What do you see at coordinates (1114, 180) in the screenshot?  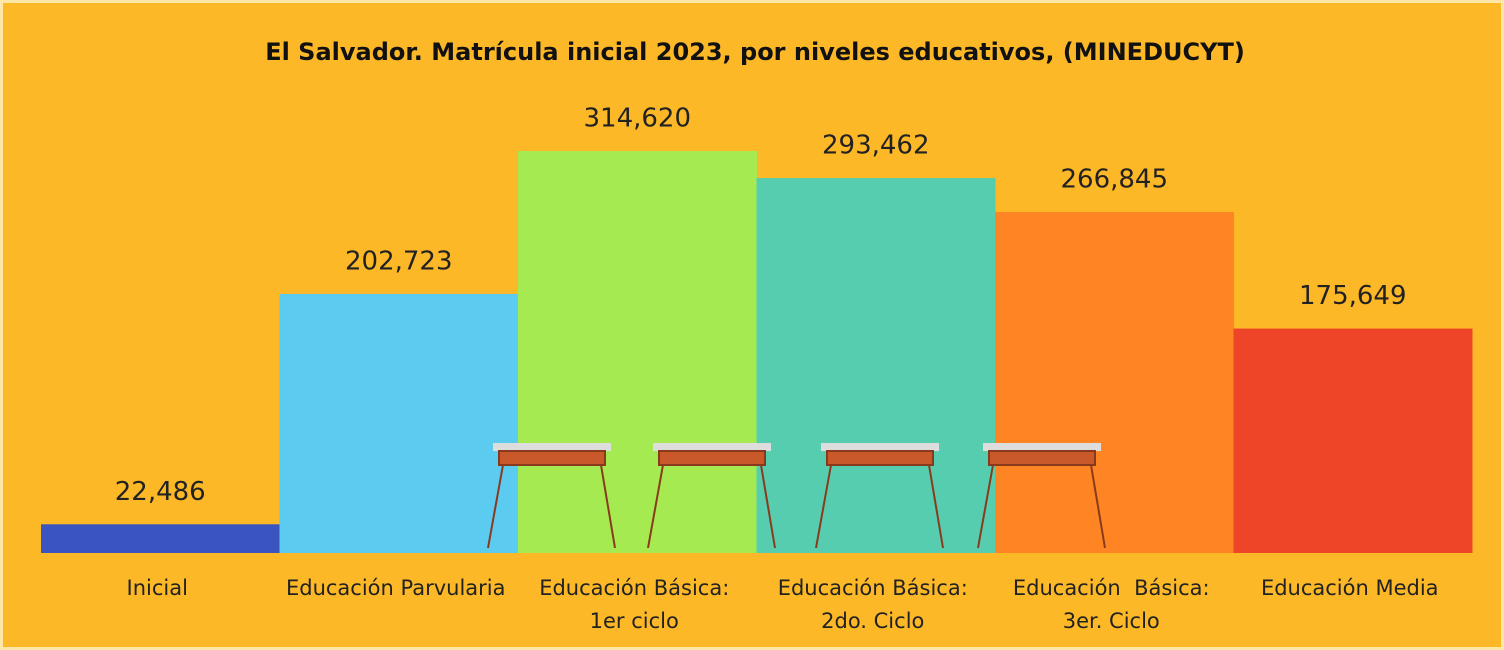 I see `value-label: 266,845` at bounding box center [1114, 180].